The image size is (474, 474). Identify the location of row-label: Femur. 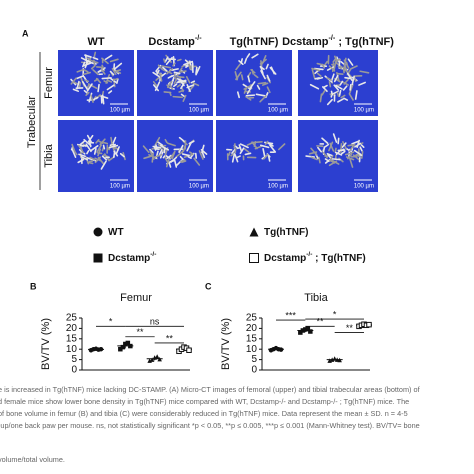
(49, 83).